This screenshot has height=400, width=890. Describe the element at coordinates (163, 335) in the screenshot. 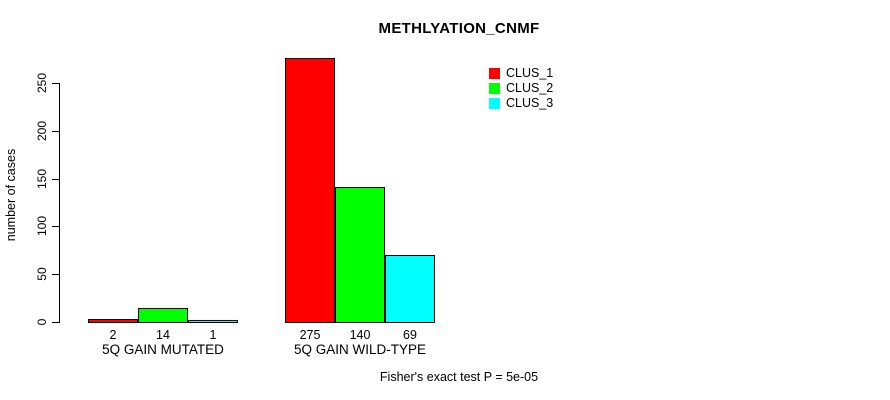

I see `bar-value-label: 14` at that location.